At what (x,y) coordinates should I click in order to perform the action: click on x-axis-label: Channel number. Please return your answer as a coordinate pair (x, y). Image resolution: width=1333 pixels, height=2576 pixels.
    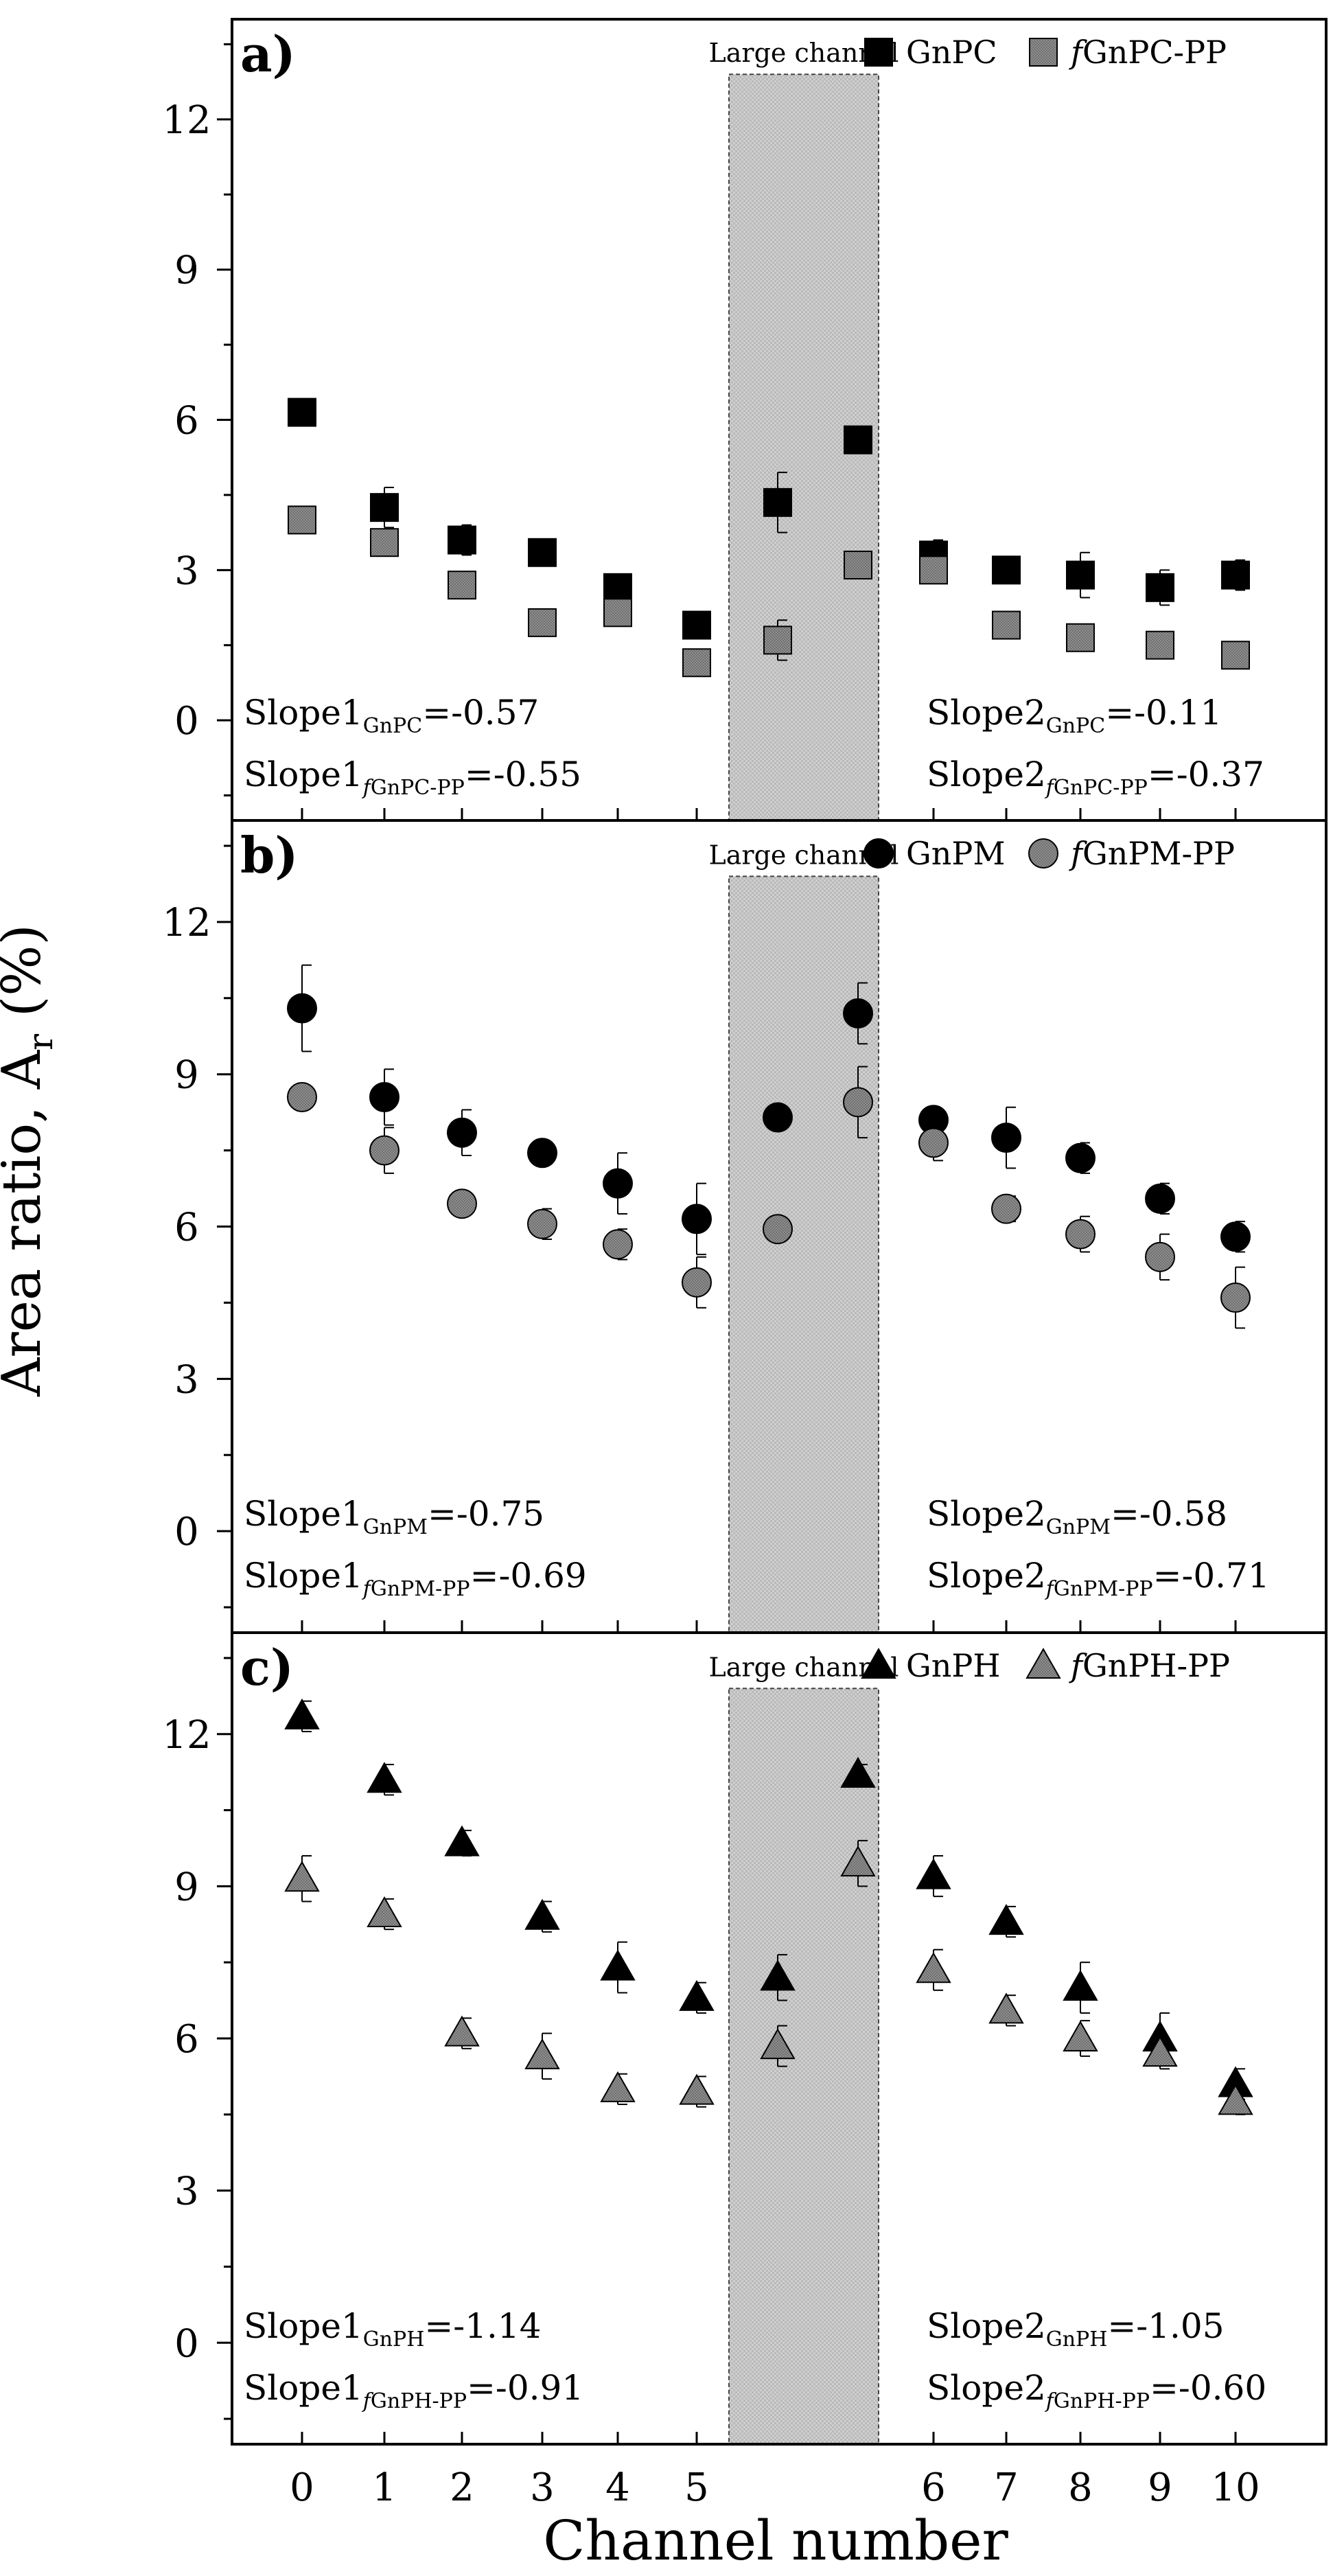
    Looking at the image, I should click on (775, 2541).